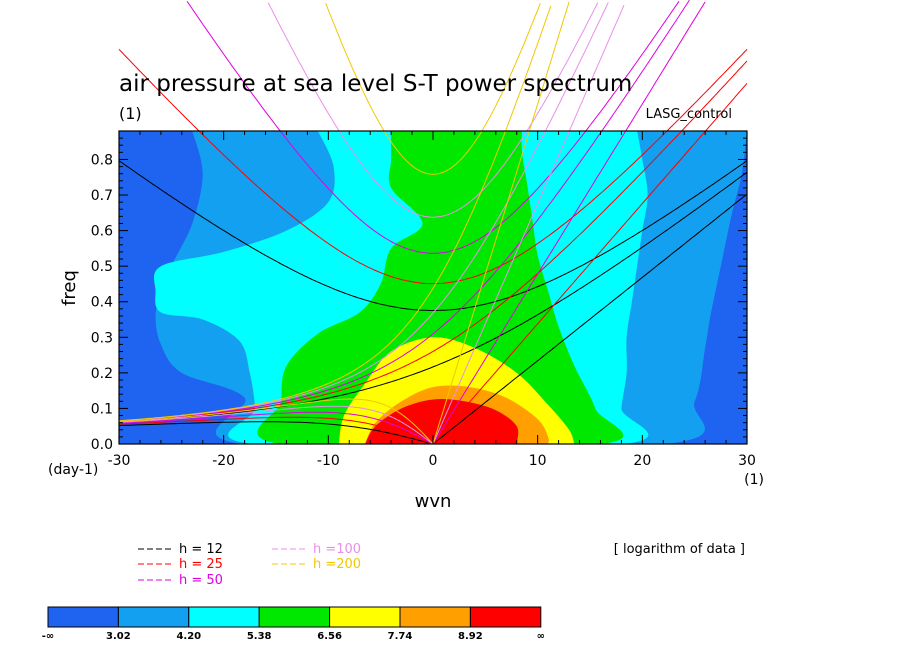  I want to click on y-axis-label: freq, so click(69, 288).